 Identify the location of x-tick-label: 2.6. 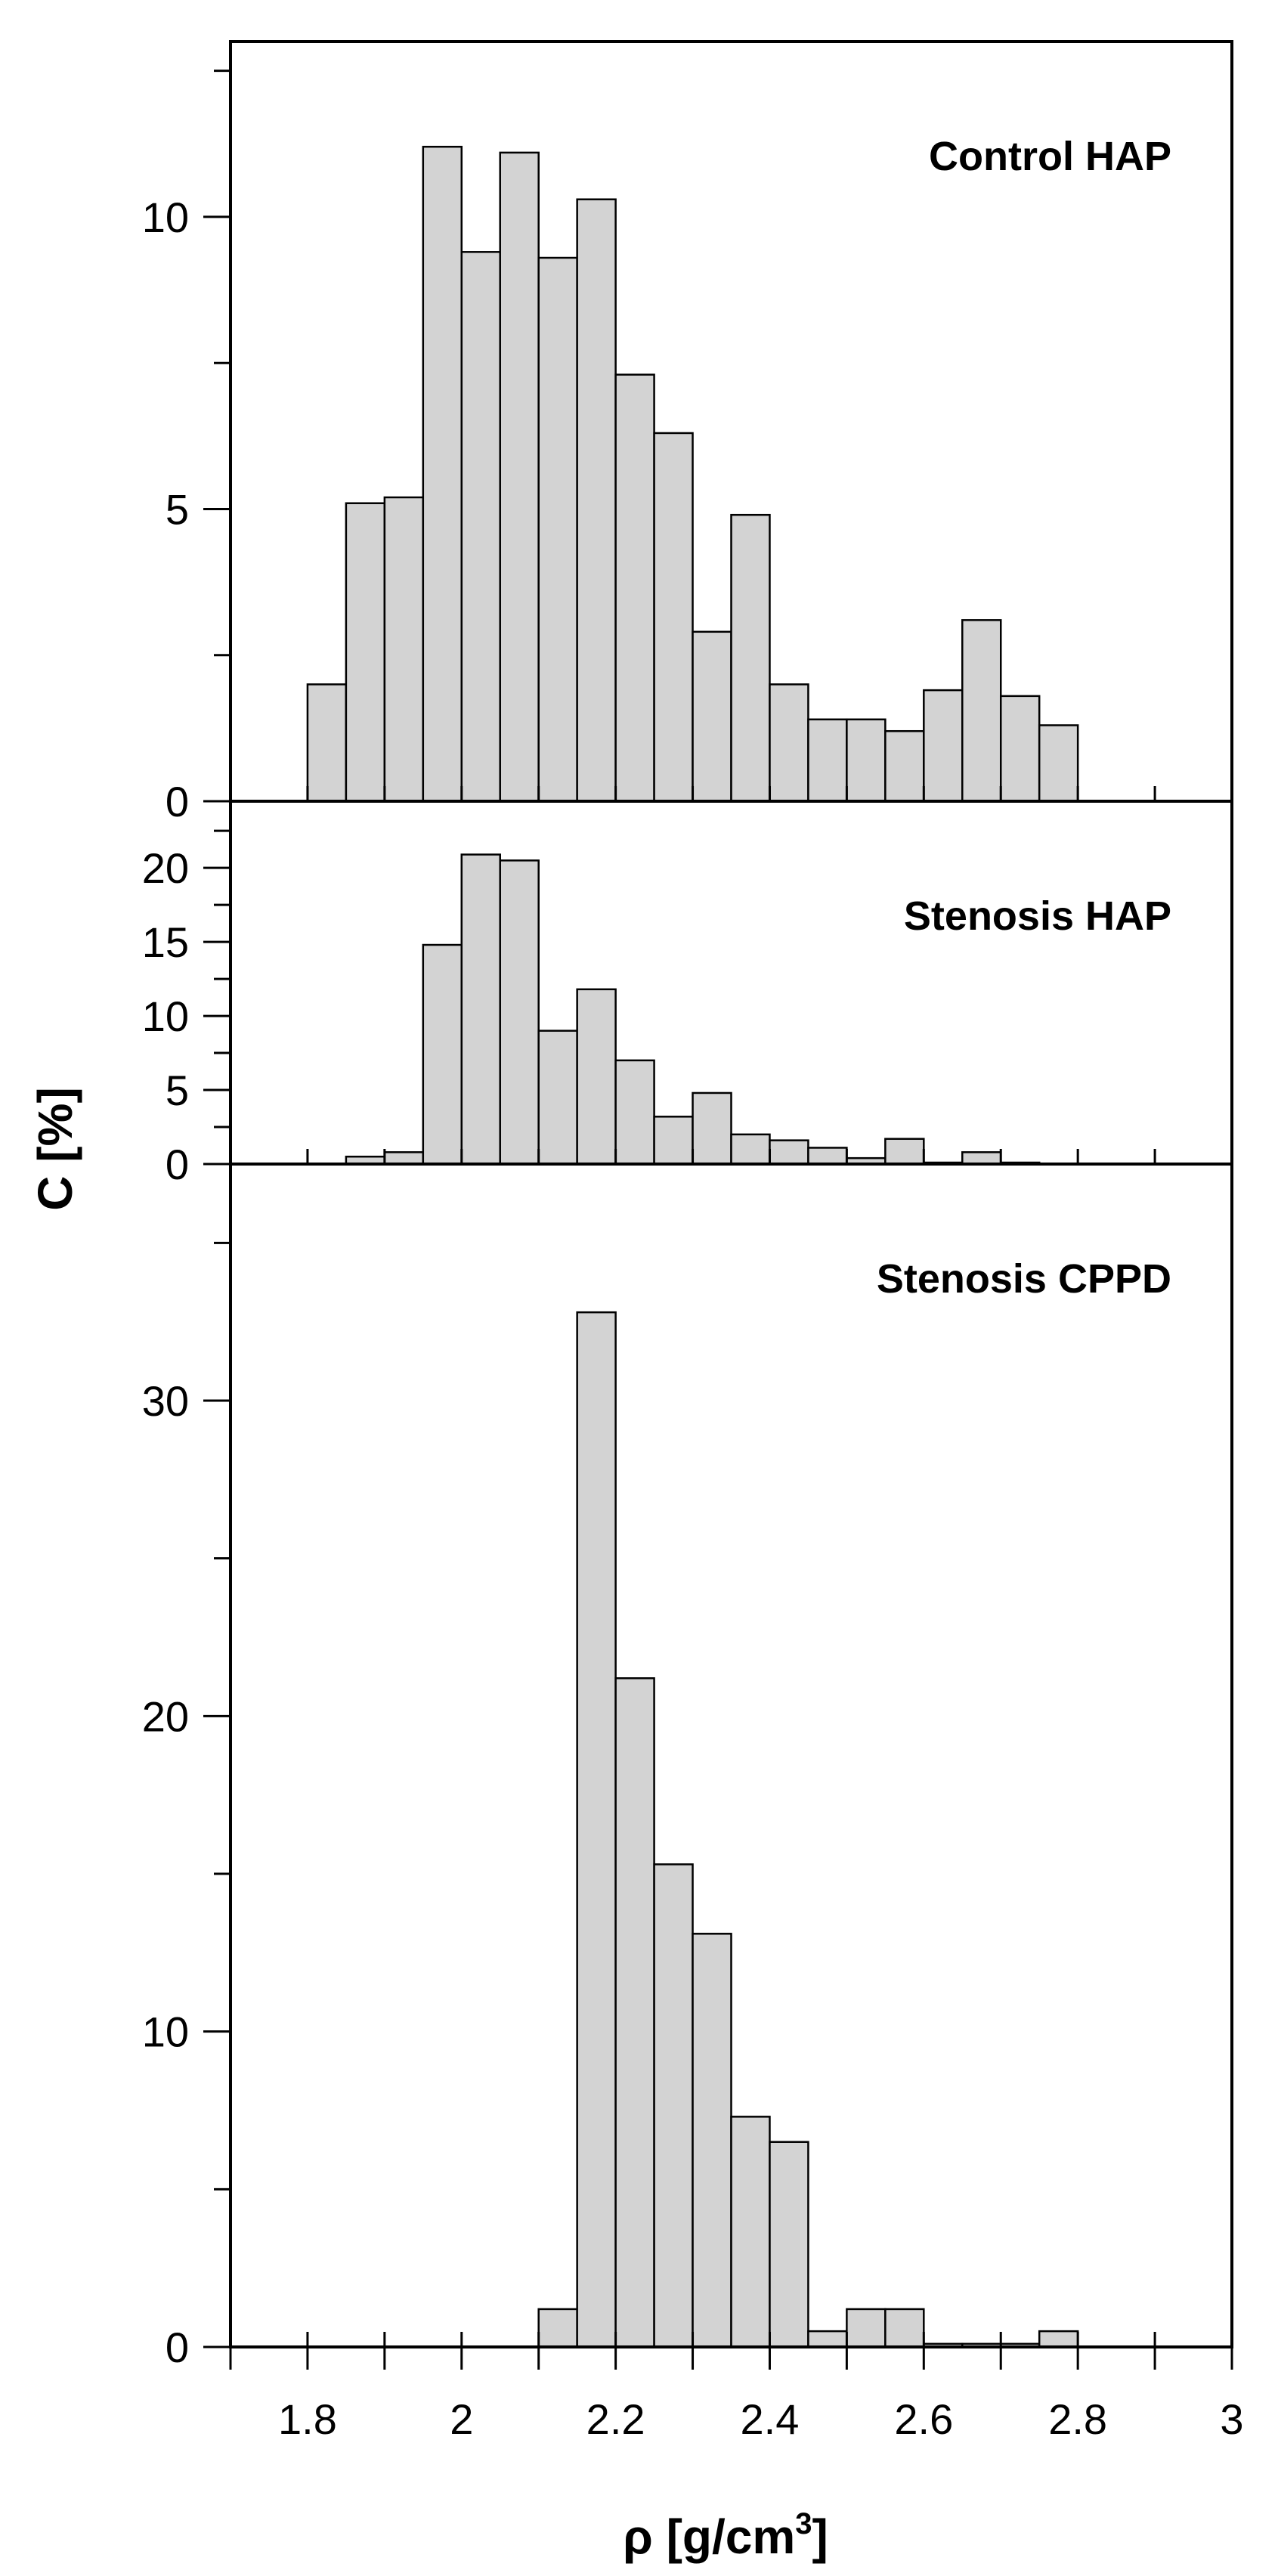
(923, 2419).